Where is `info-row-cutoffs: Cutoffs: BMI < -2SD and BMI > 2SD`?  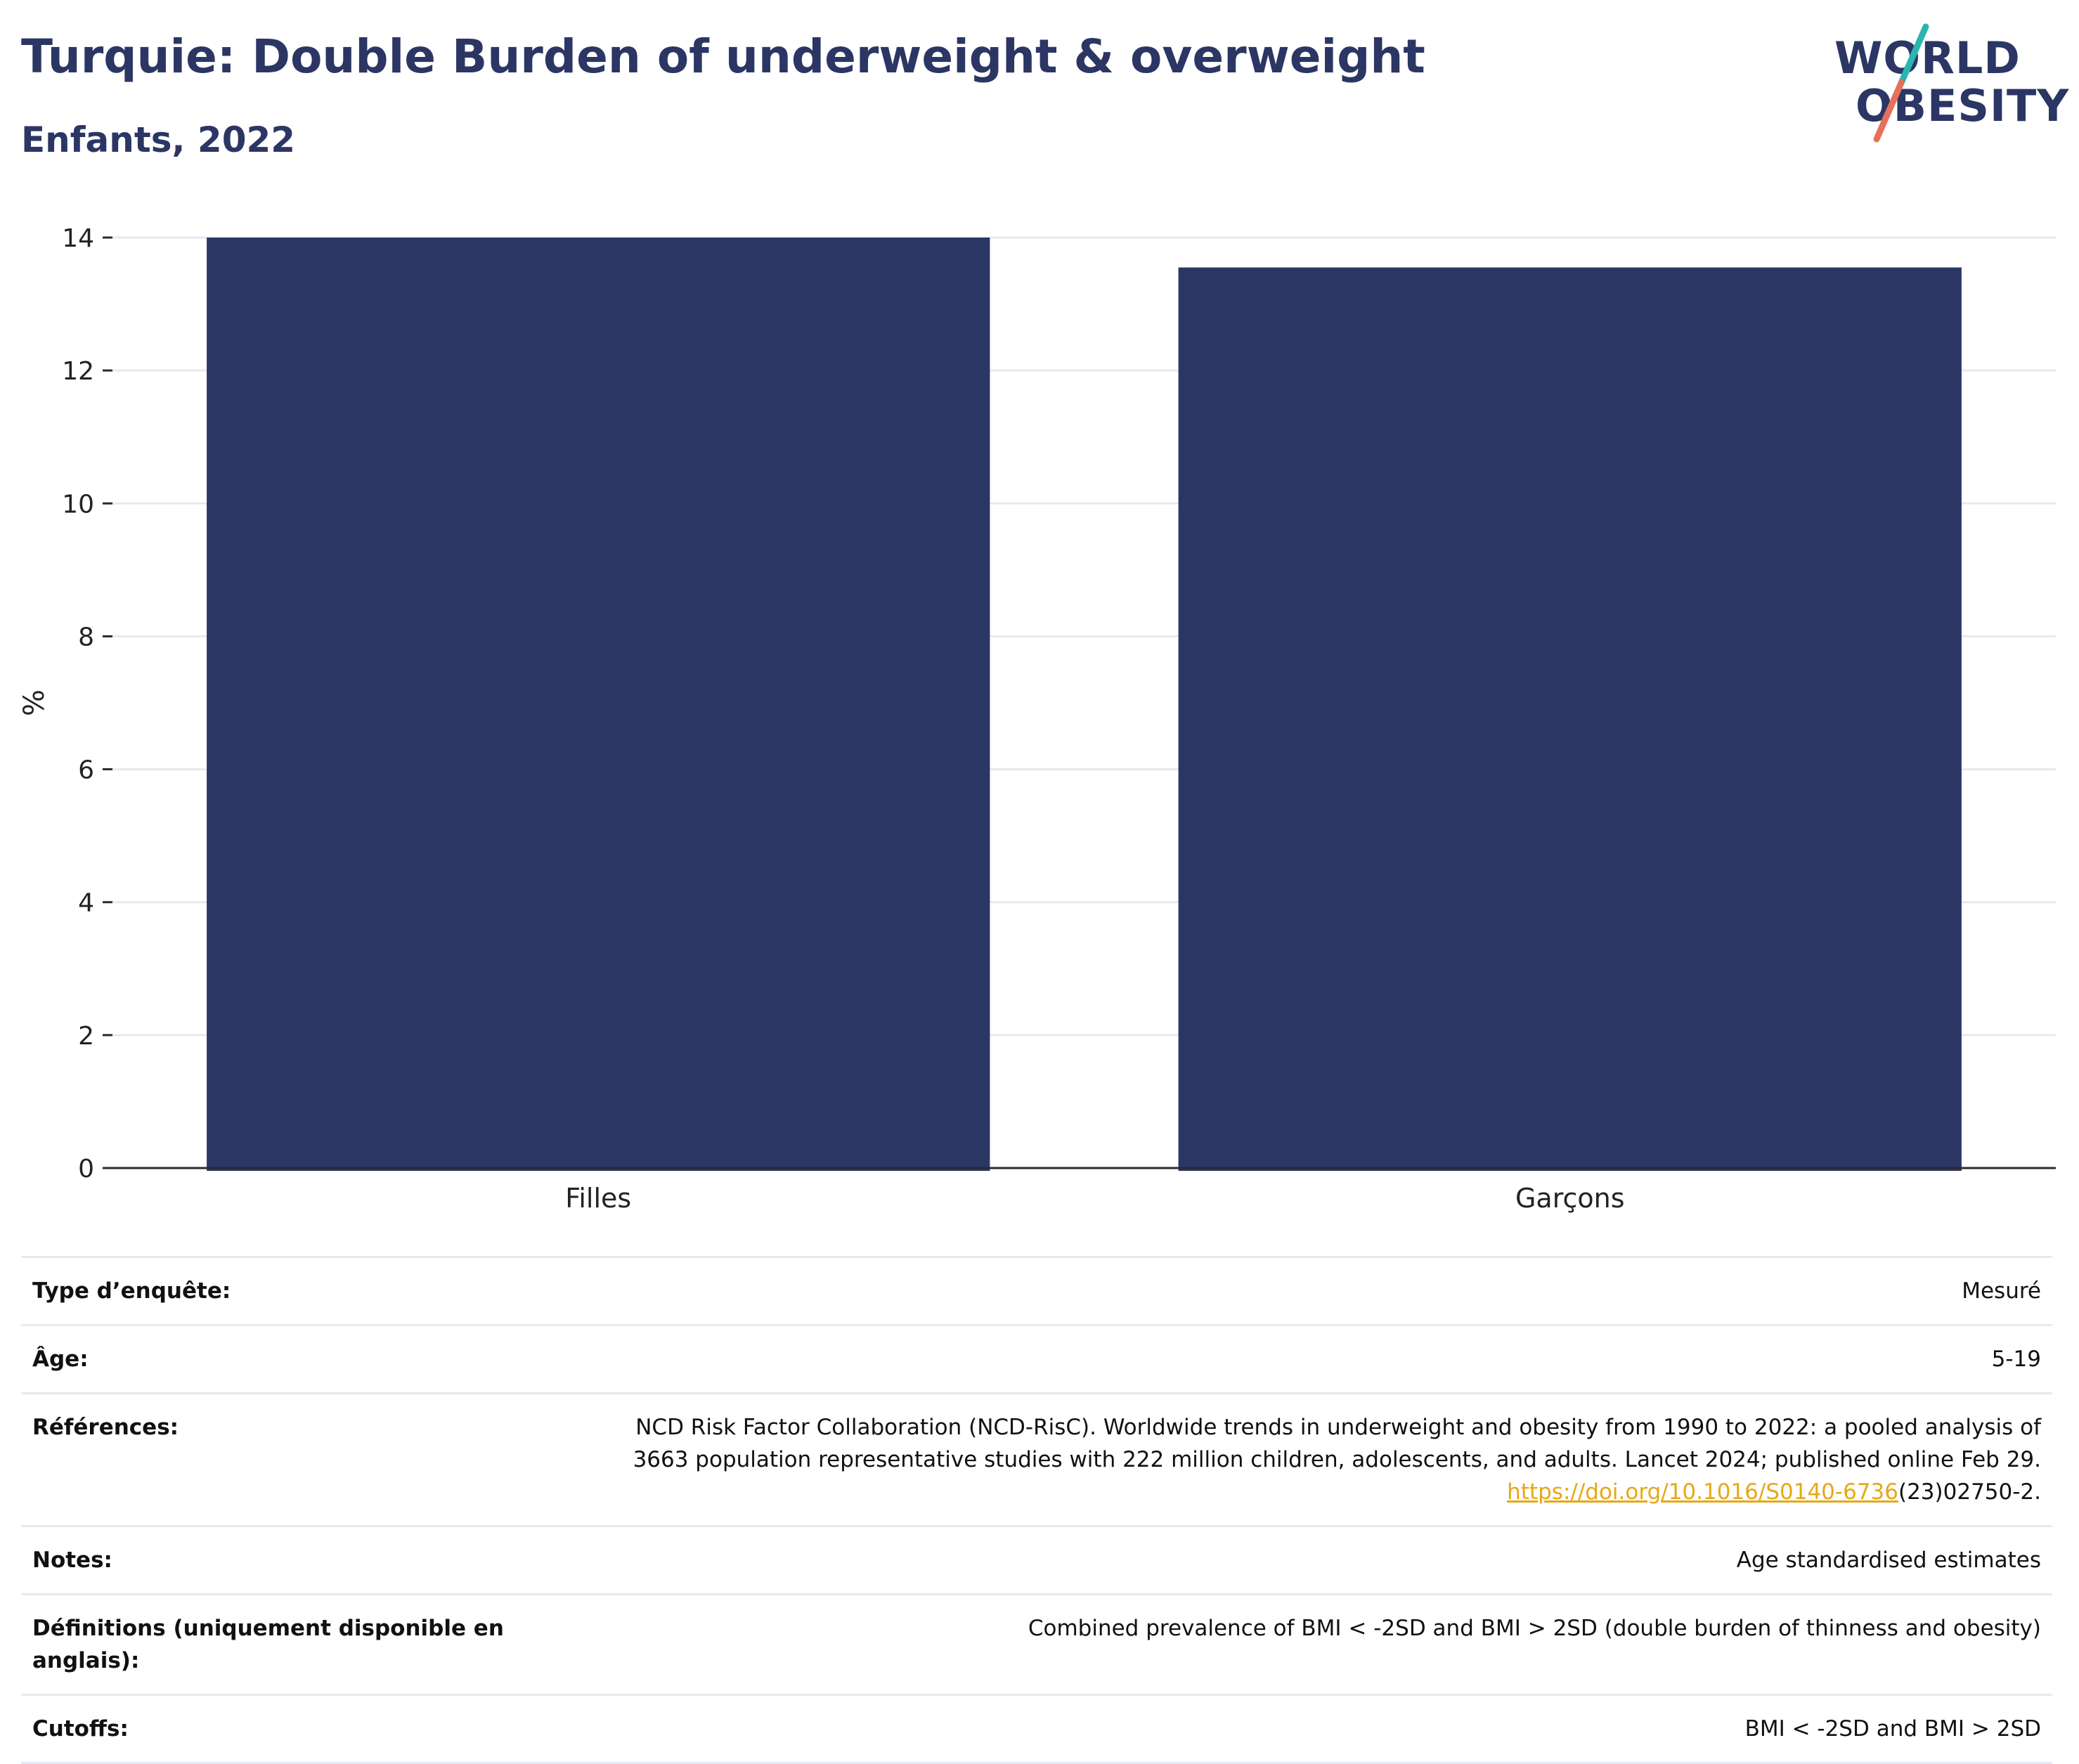 info-row-cutoffs: Cutoffs: BMI < -2SD and BMI > 2SD is located at coordinates (1036, 1729).